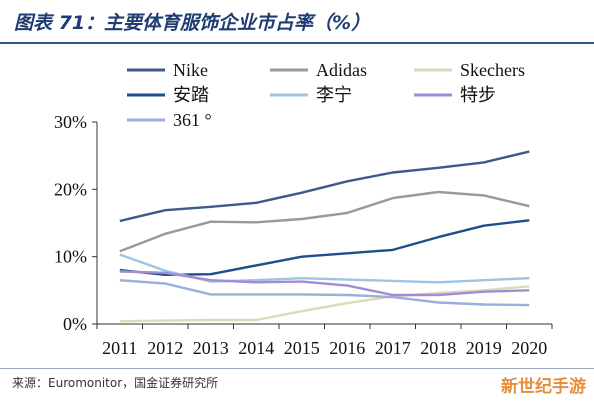 The width and height of the screenshot is (594, 401). I want to click on legend-label: Nike, so click(190, 70).